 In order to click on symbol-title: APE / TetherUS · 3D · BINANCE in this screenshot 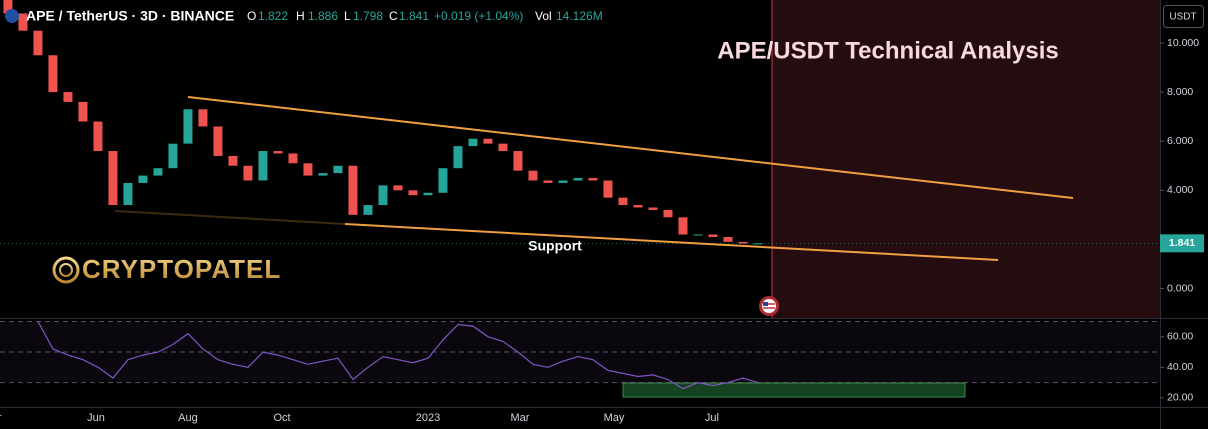, I will do `click(130, 16)`.